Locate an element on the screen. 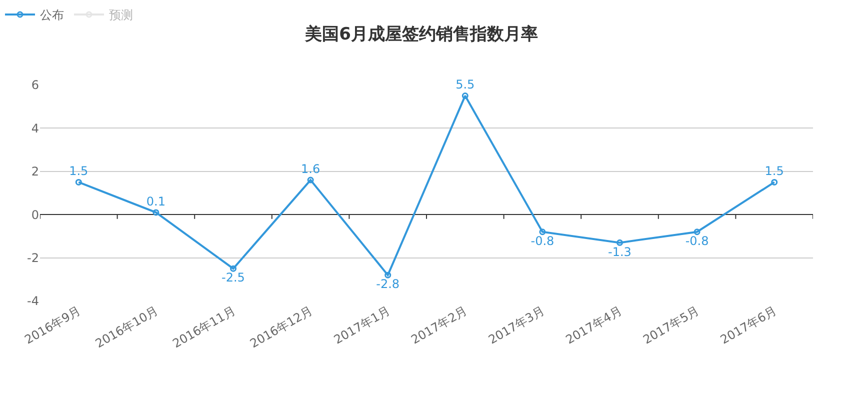 This screenshot has height=396, width=843. data-label: 0.1 is located at coordinates (156, 201).